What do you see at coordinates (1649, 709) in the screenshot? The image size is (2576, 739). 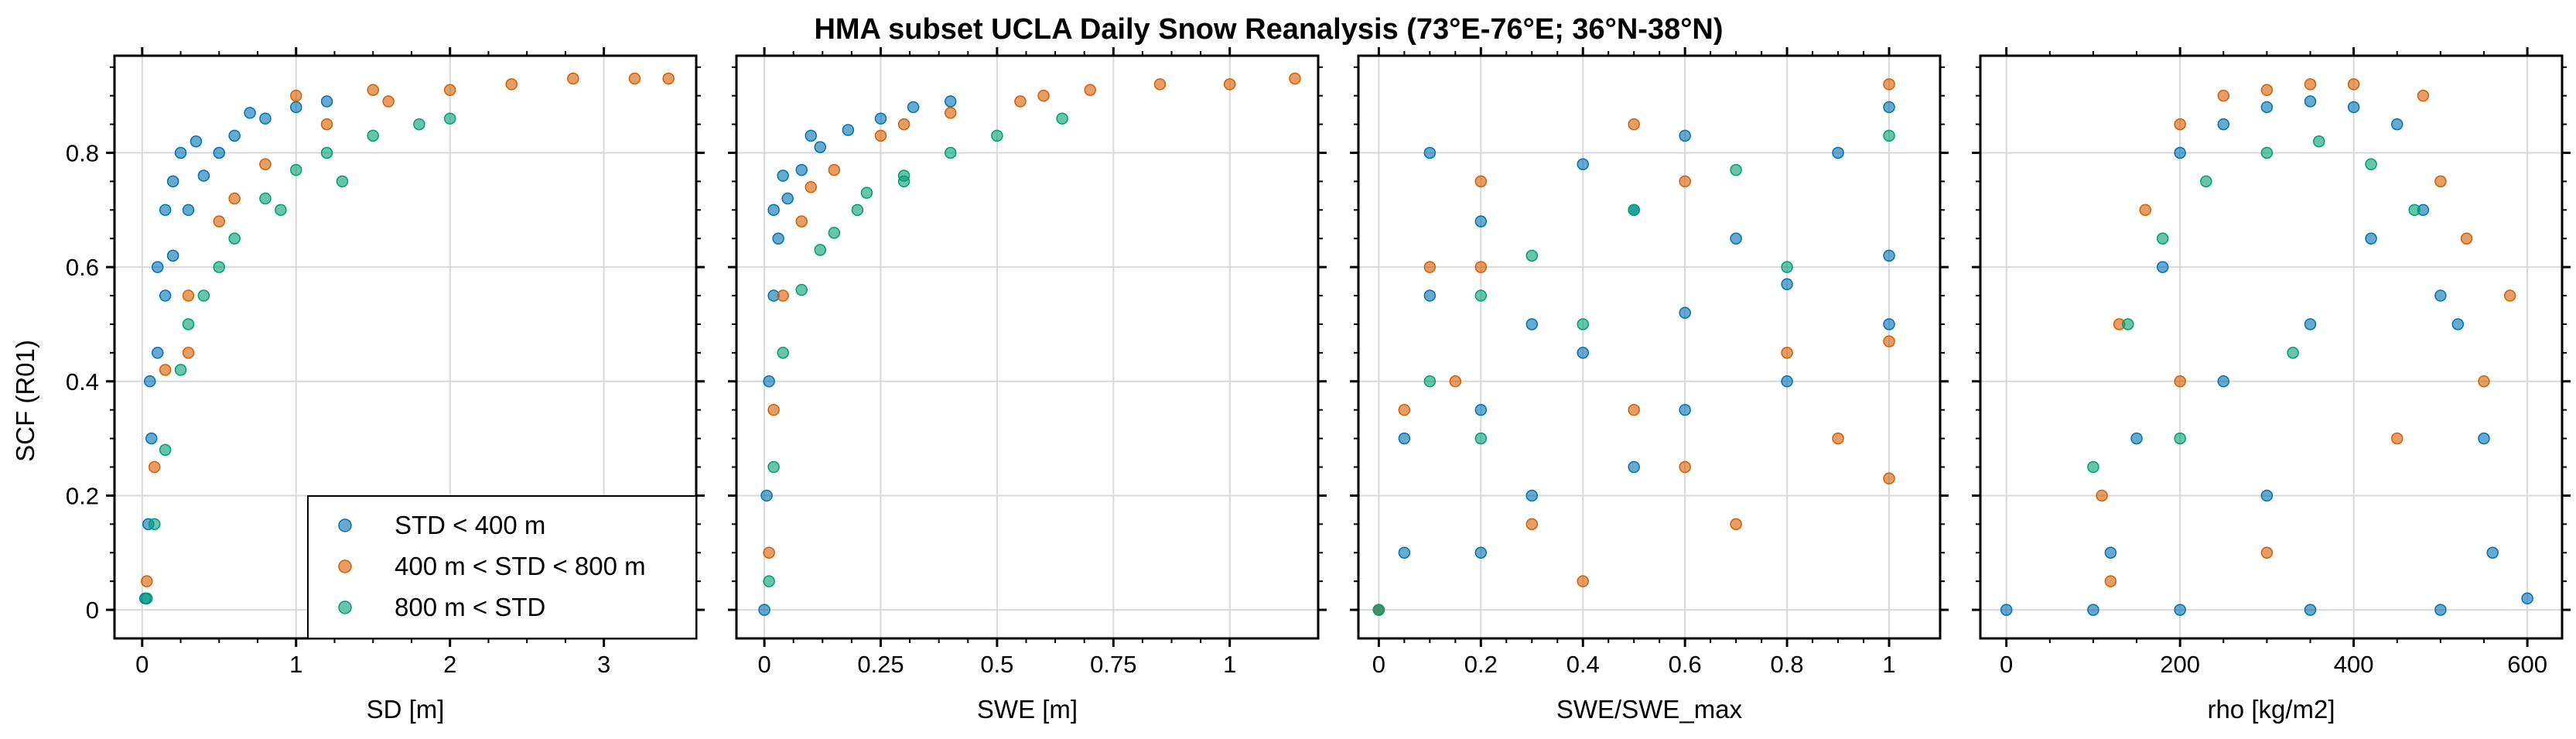 I see `x-axis-label: SWE/SWE_max` at bounding box center [1649, 709].